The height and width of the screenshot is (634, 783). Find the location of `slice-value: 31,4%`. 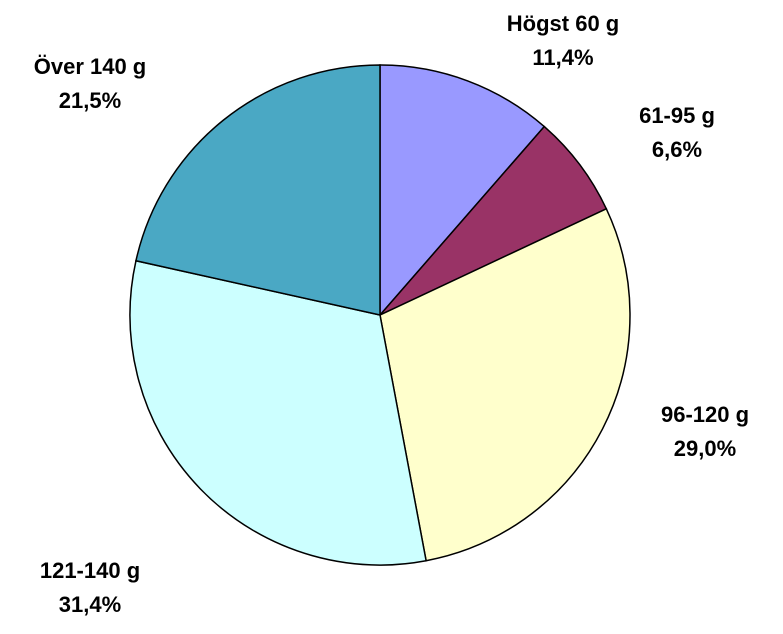

slice-value: 31,4% is located at coordinates (90, 604).